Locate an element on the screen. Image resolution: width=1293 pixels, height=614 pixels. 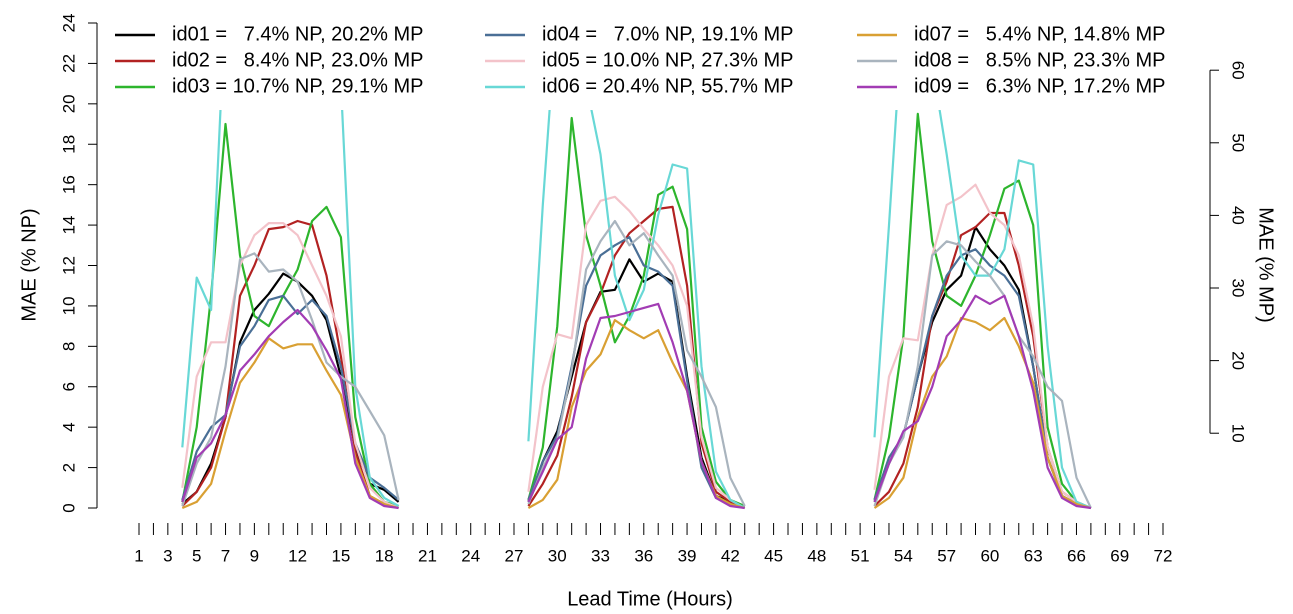
x-tick-label: 33 is located at coordinates (600, 555).